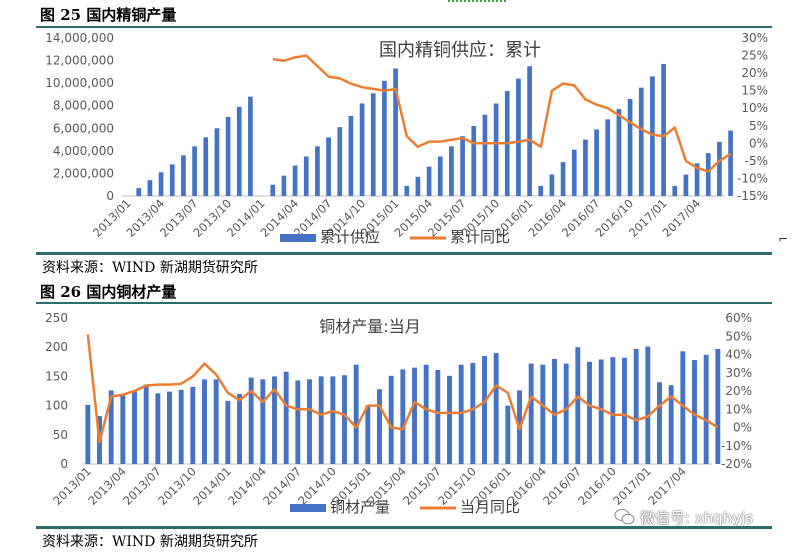 The height and width of the screenshot is (557, 808). Describe the element at coordinates (404, 27) in the screenshot. I see `figure-25-top-rule` at that location.